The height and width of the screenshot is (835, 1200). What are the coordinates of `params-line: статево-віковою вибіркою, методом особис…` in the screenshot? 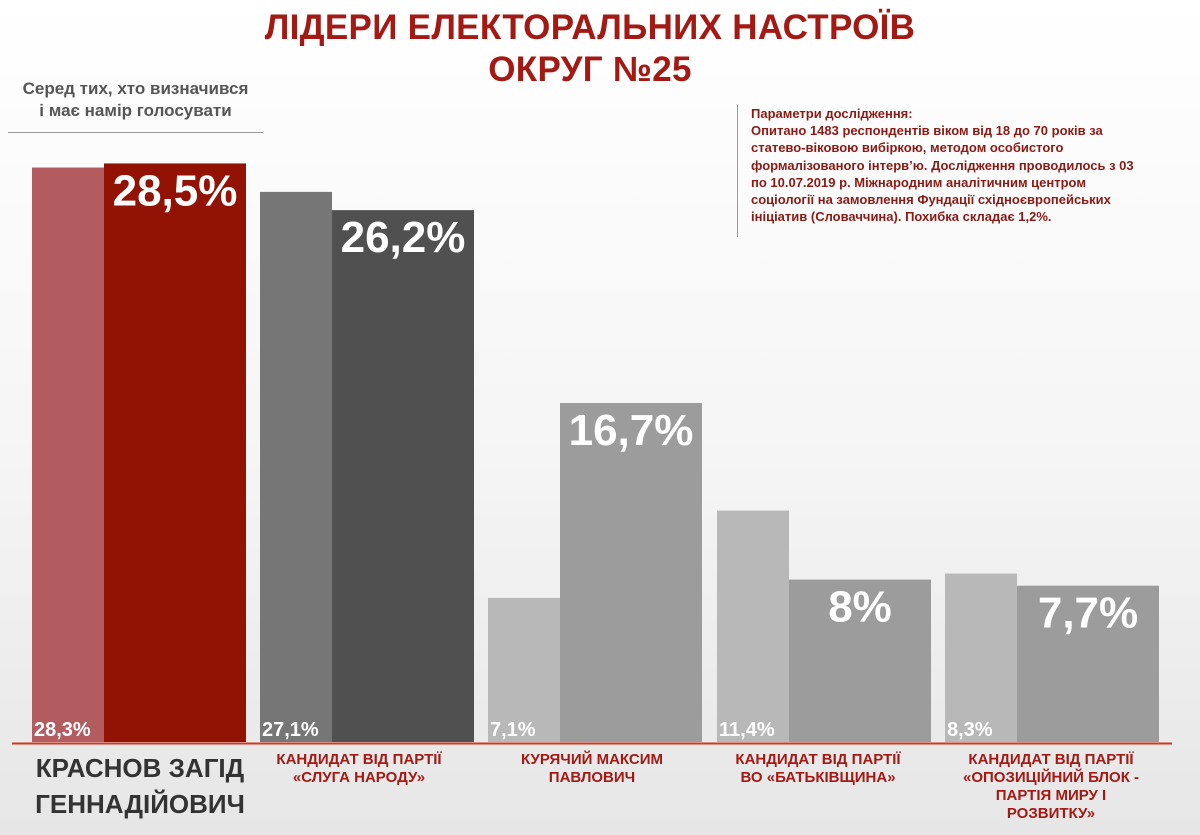 It's located at (907, 148).